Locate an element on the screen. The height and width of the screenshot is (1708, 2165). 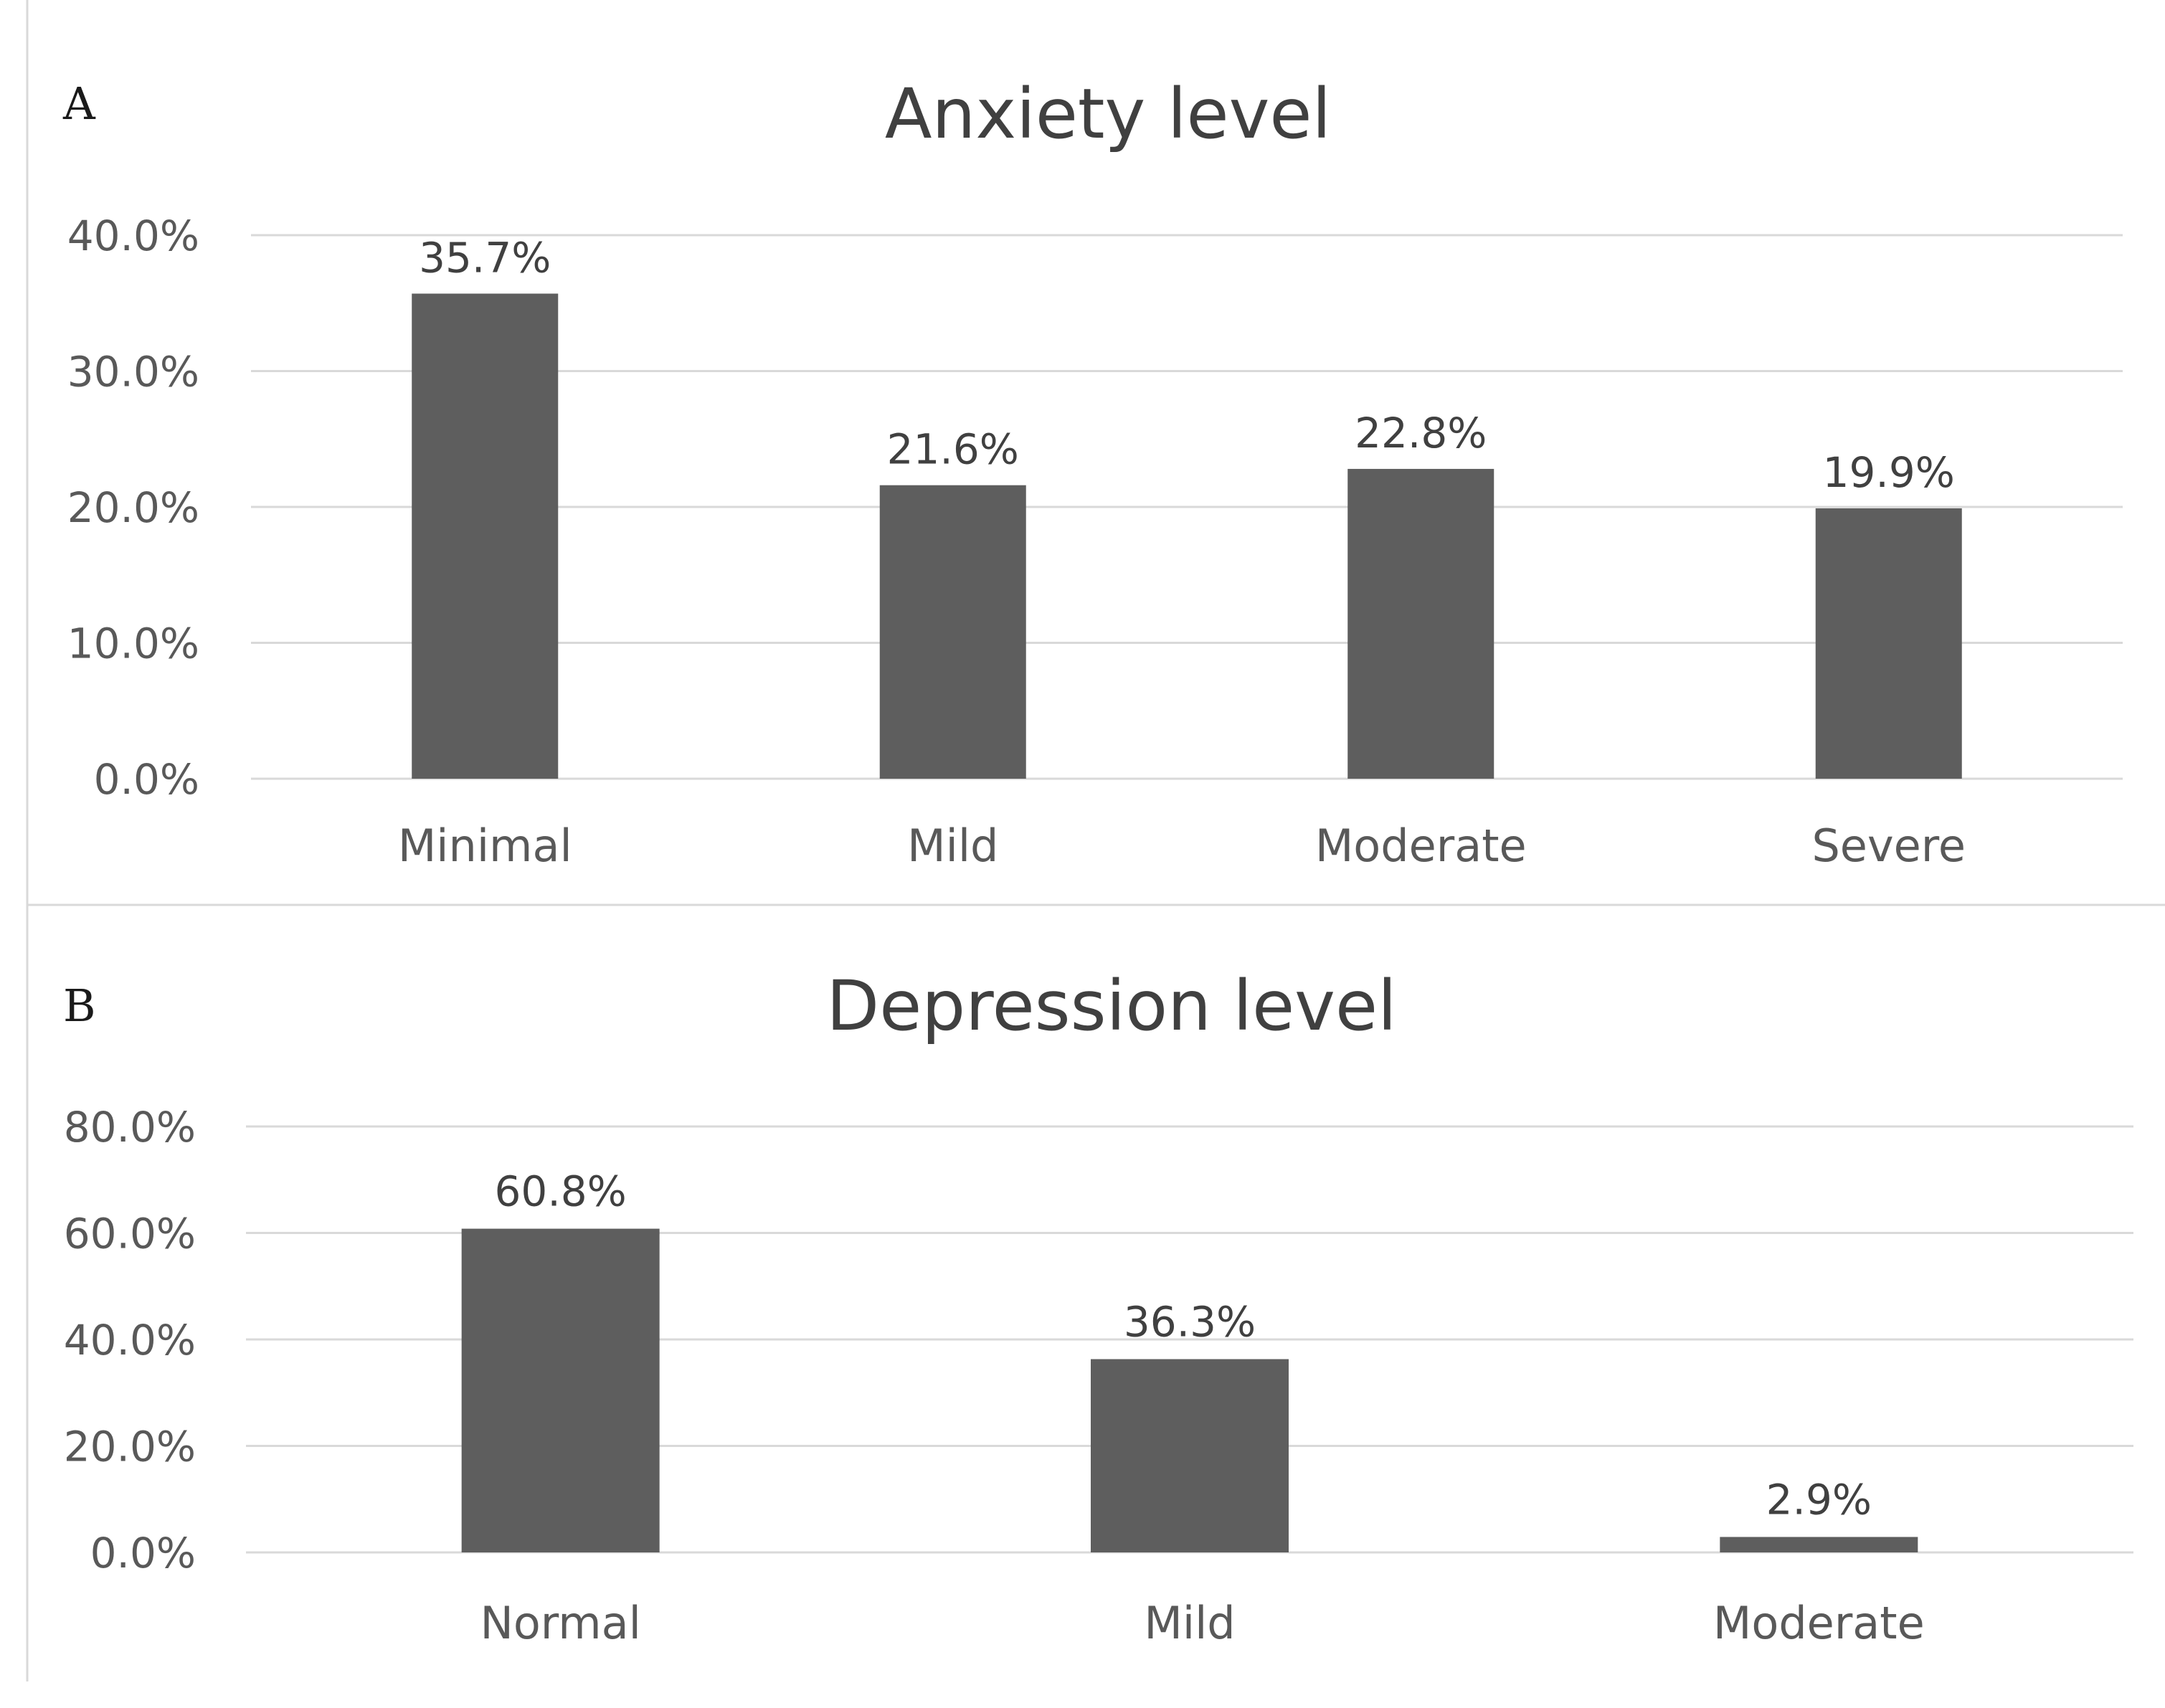
panel-letter-a: A is located at coordinates (79, 103).